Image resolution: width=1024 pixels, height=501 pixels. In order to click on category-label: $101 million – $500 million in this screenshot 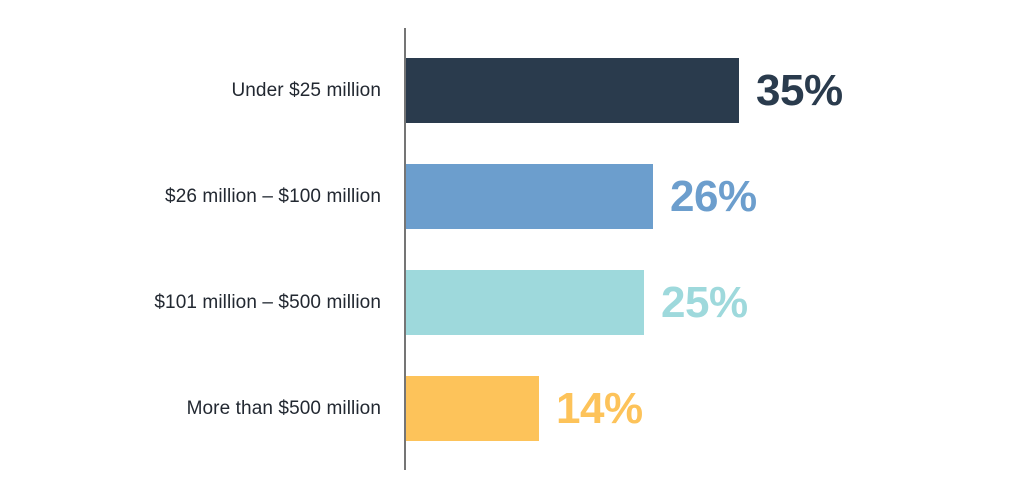, I will do `click(267, 302)`.